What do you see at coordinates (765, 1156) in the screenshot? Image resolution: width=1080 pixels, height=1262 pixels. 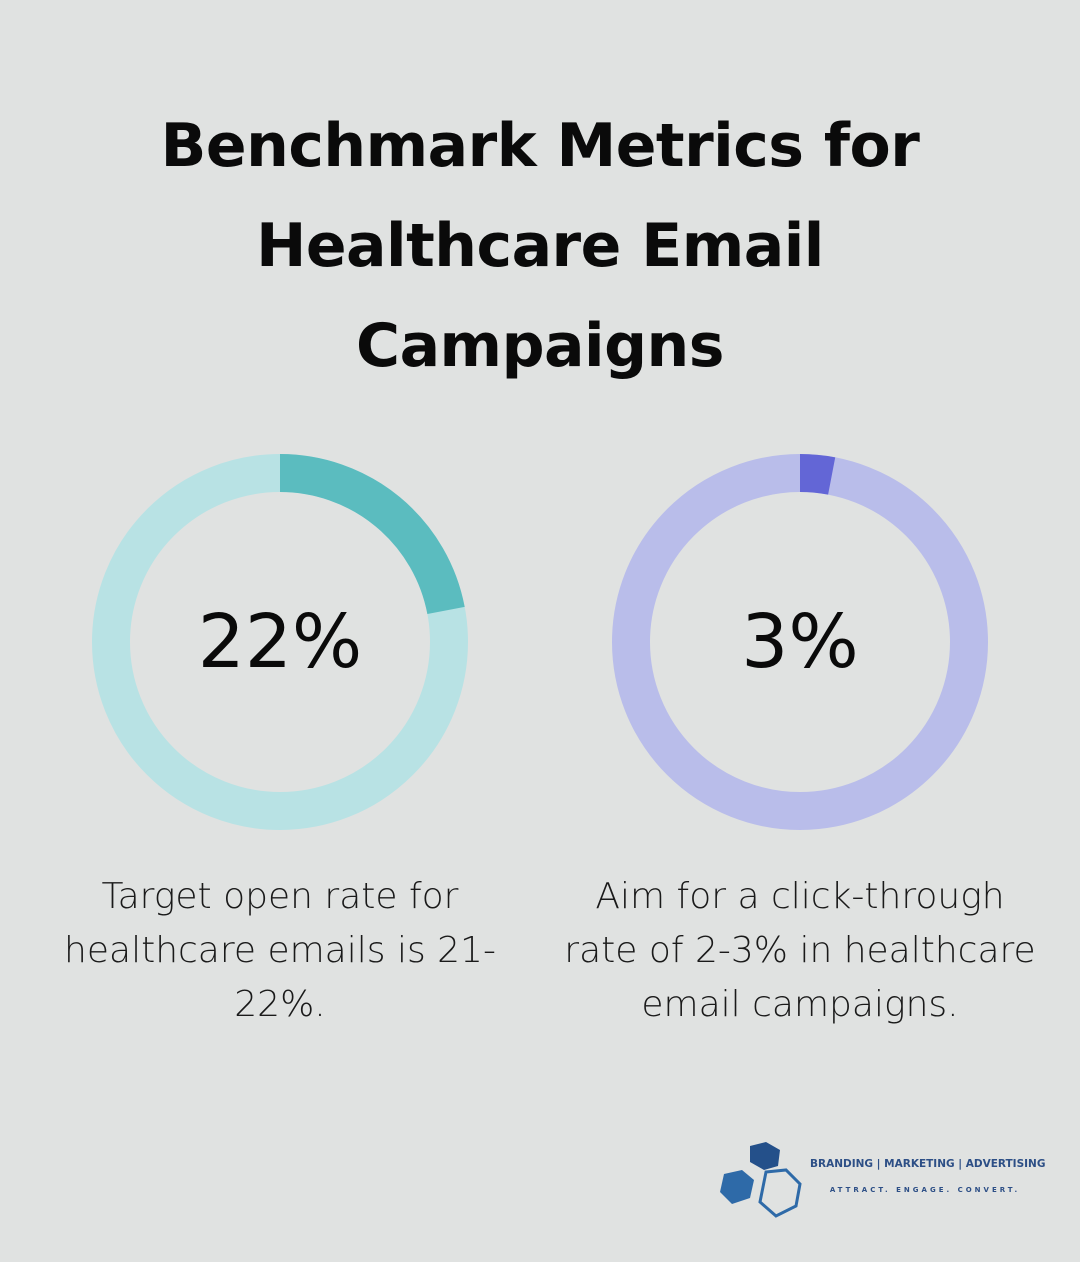 I see `logo-hexagon-dark` at bounding box center [765, 1156].